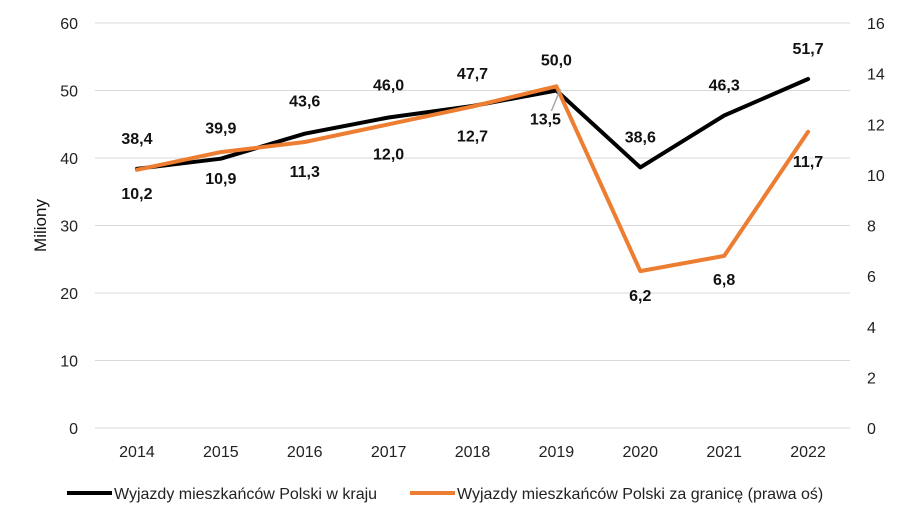 This screenshot has height=525, width=900. Describe the element at coordinates (871, 378) in the screenshot. I see `y2-tick-label: 2` at that location.